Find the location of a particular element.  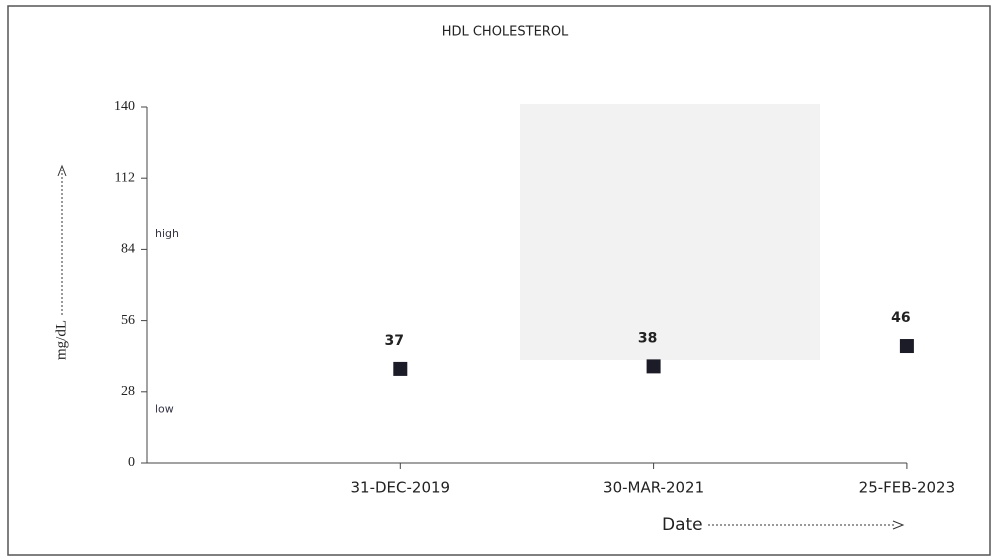

y-tick-label: 112 is located at coordinates (125, 177).